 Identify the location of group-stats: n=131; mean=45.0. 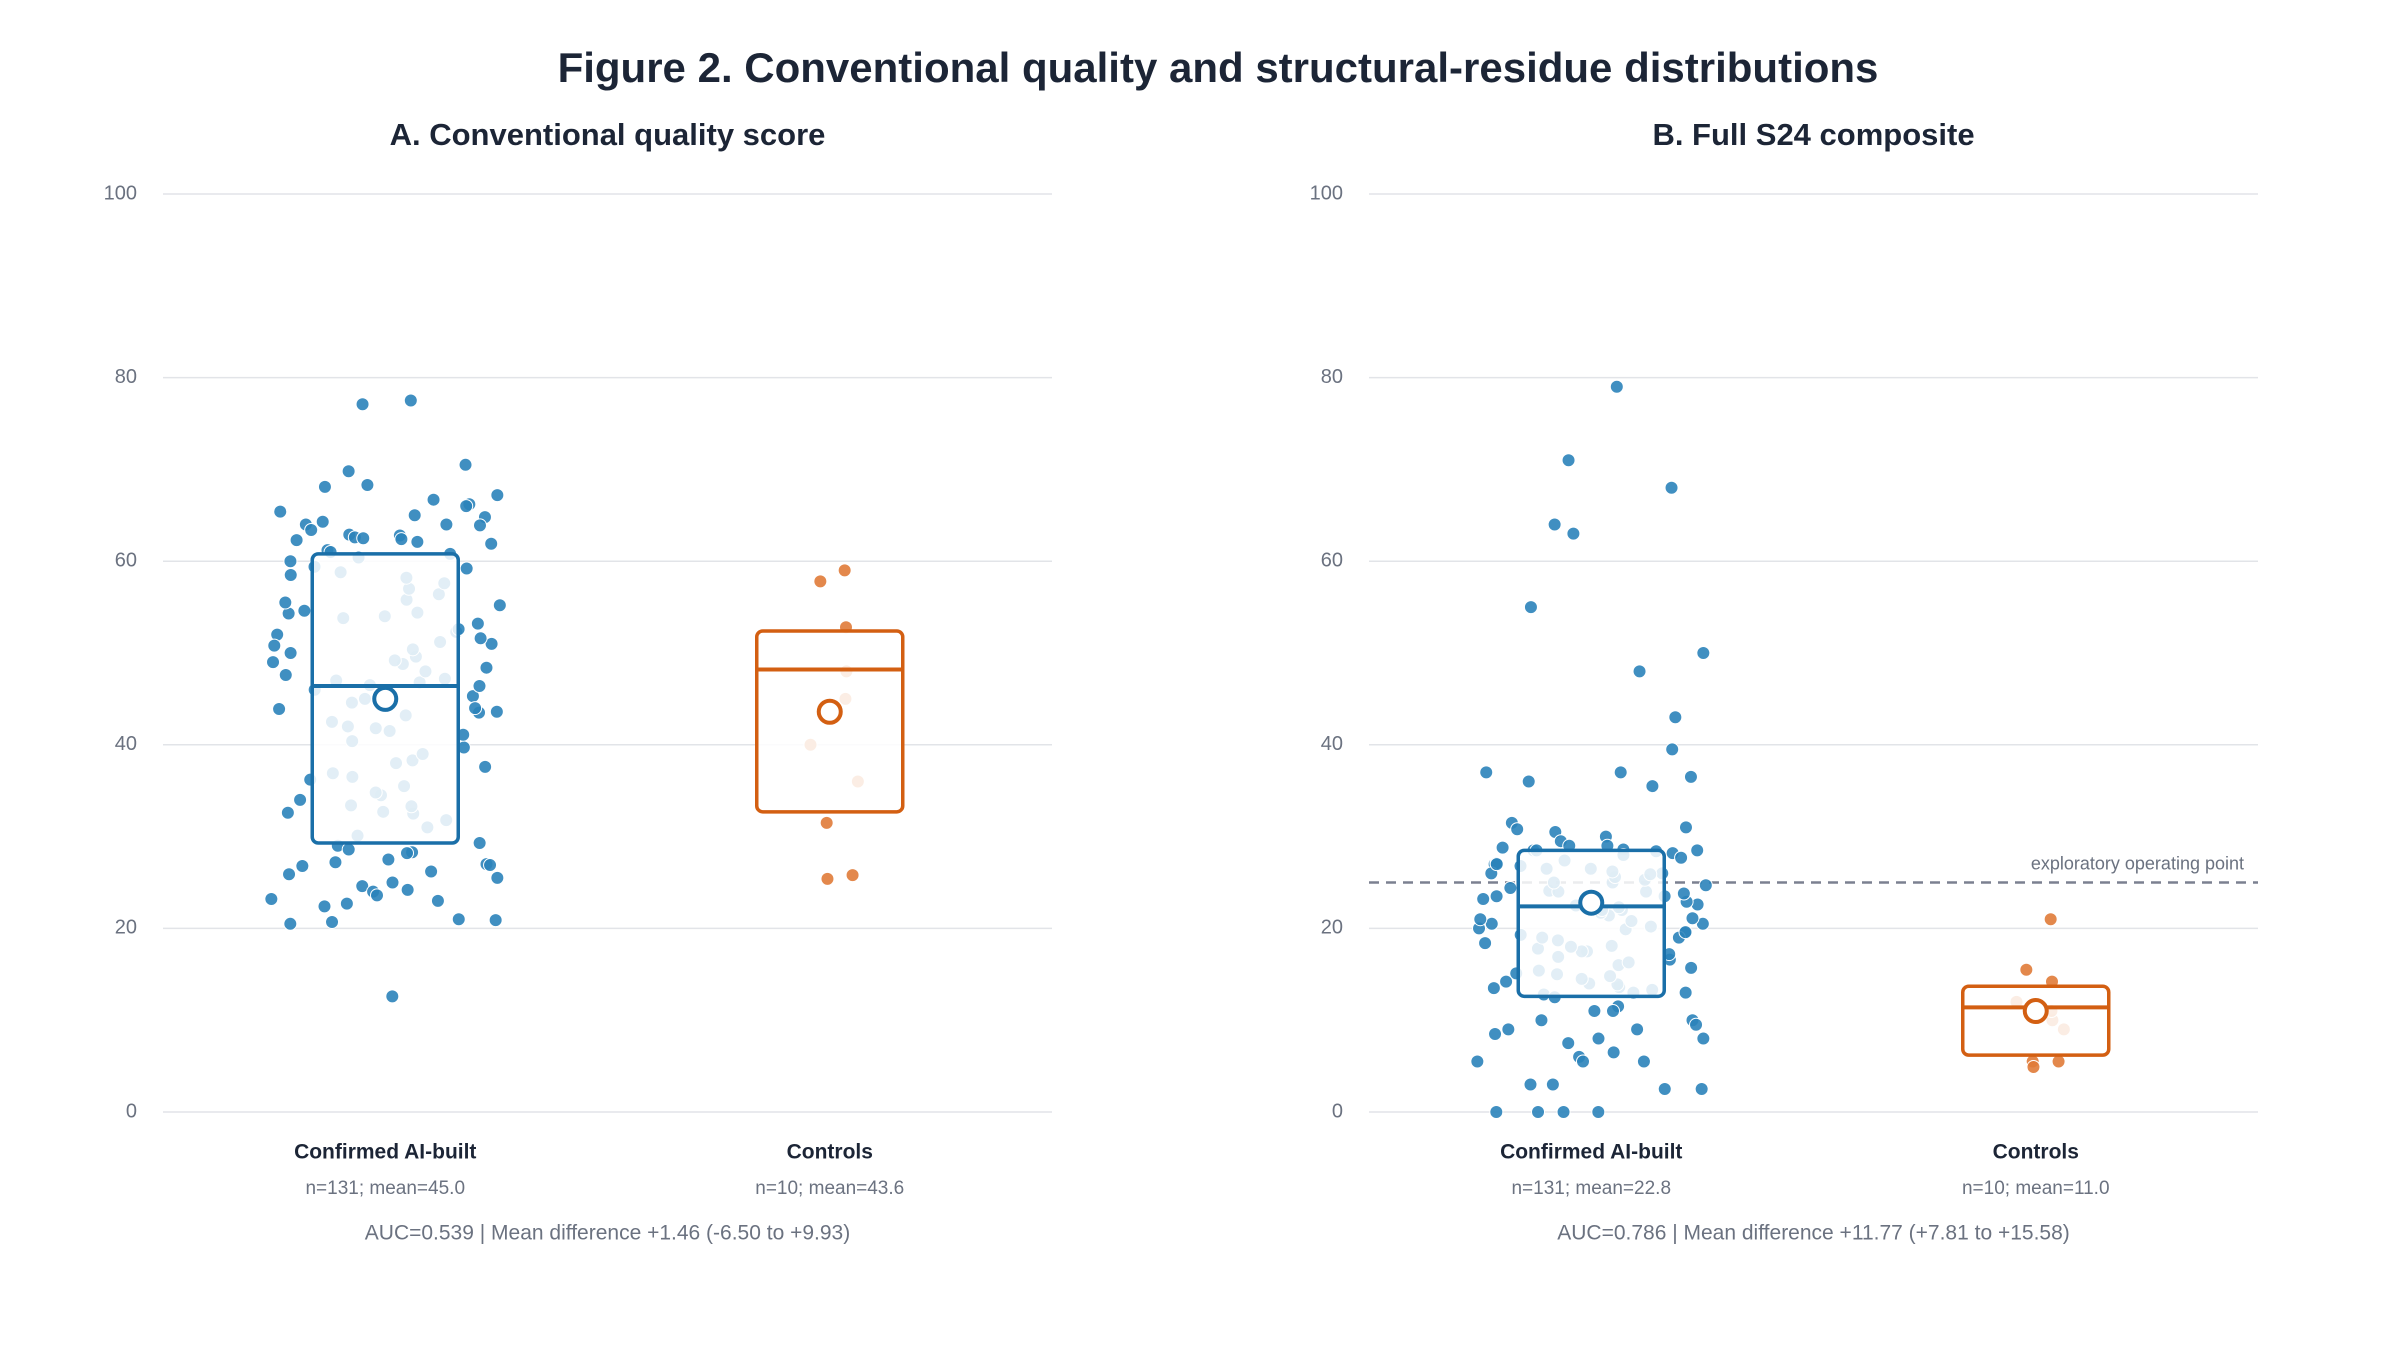
(385, 1188).